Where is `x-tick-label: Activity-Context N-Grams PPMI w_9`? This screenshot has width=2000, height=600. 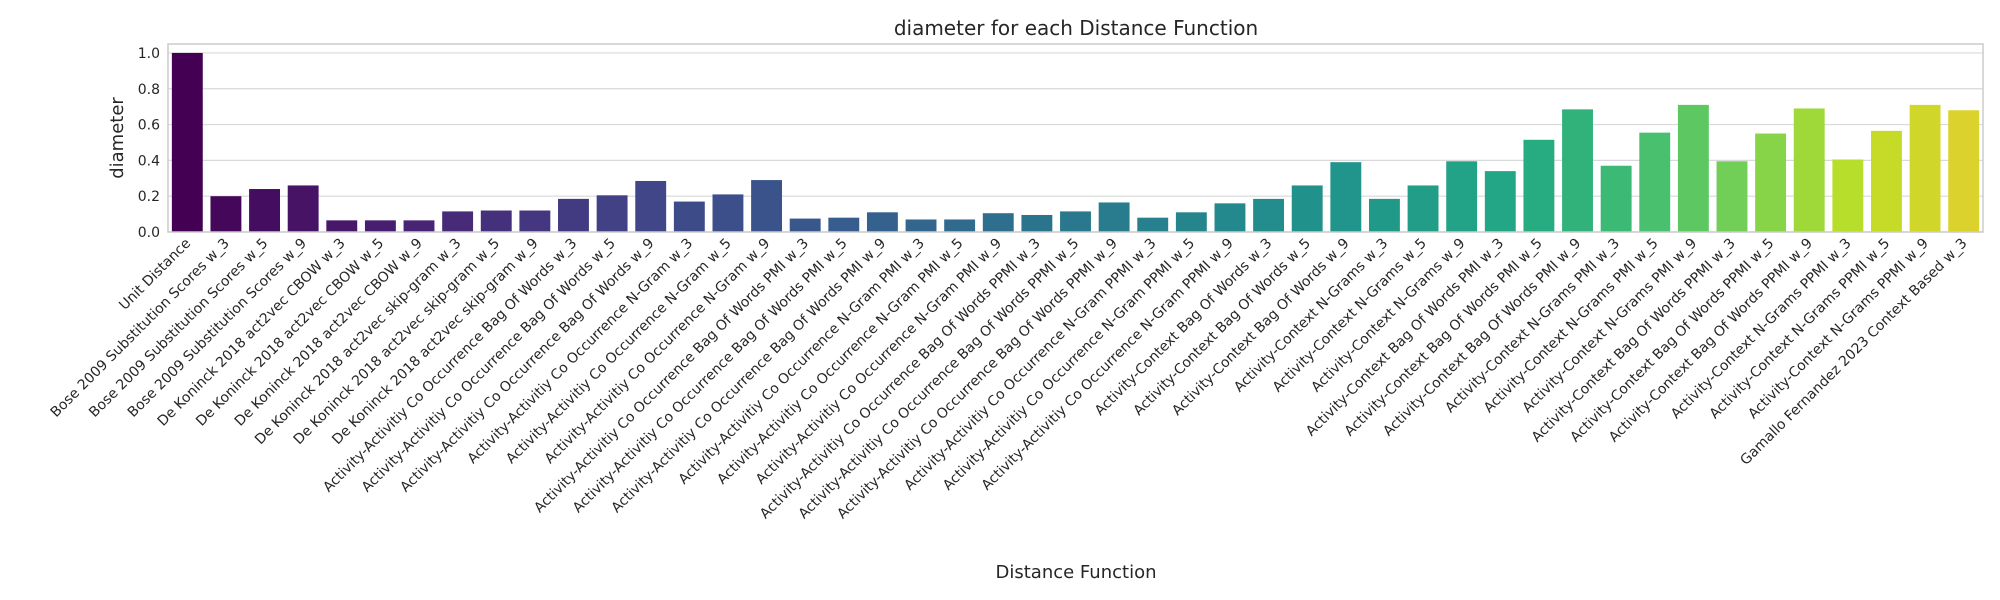
x-tick-label: Activity-Context N-Grams PPMI w_9 is located at coordinates (1838, 329).